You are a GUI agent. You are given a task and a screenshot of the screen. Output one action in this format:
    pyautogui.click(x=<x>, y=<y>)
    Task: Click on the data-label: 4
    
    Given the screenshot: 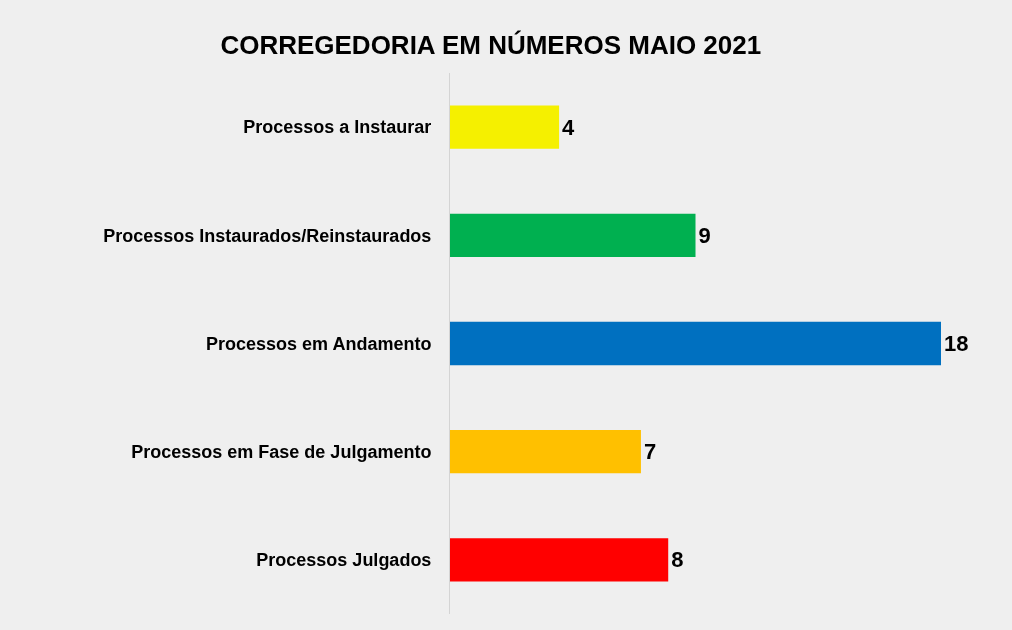 What is the action you would take?
    pyautogui.click(x=569, y=127)
    